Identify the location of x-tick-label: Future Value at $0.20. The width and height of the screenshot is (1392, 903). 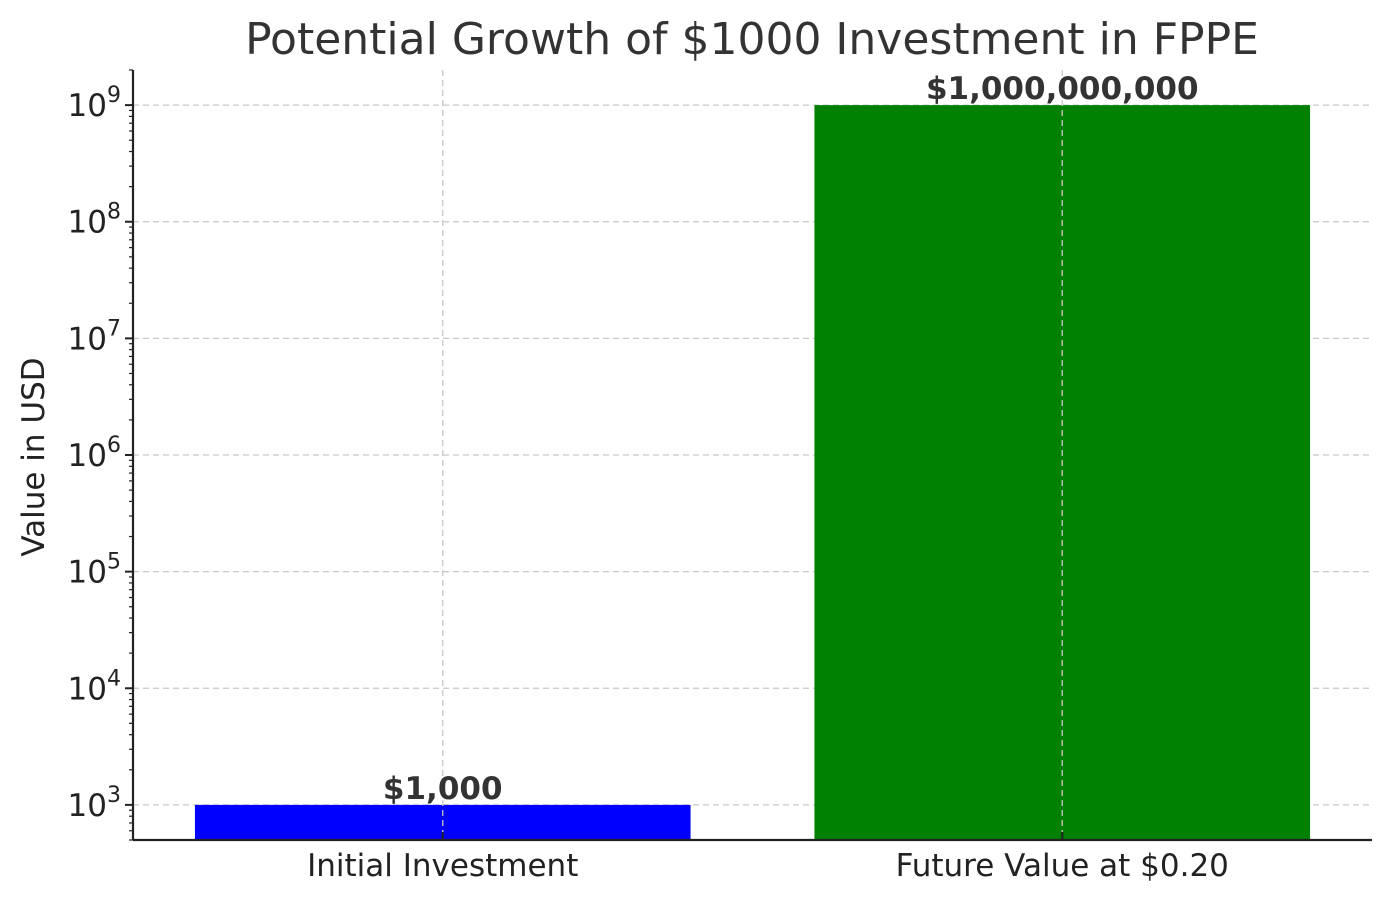
(1062, 866).